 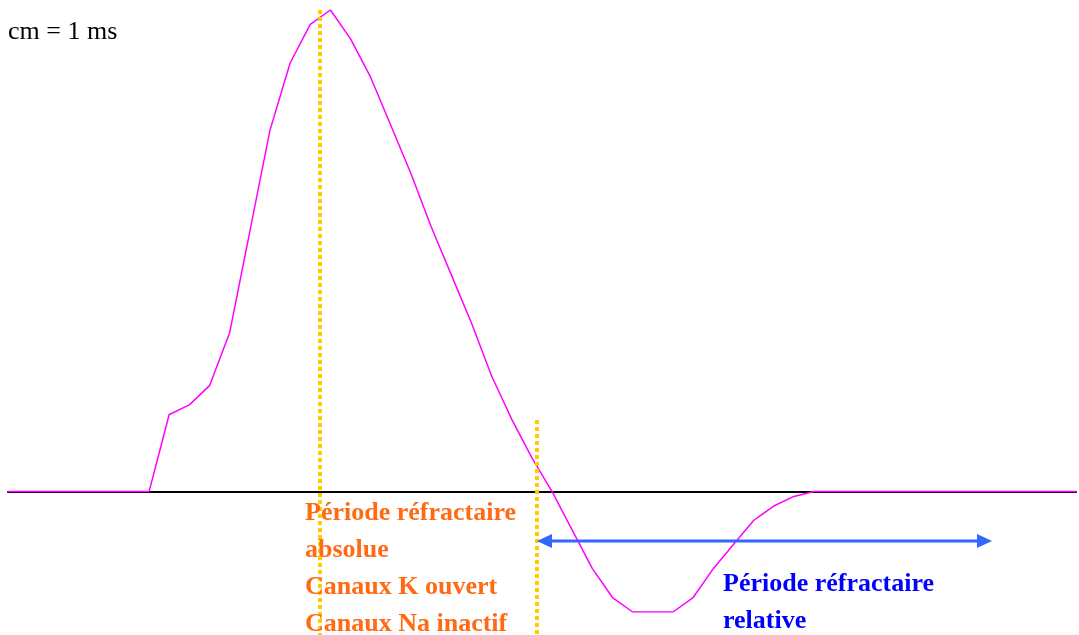 What do you see at coordinates (406, 621) in the screenshot?
I see `annotation: Canaux Na inactif` at bounding box center [406, 621].